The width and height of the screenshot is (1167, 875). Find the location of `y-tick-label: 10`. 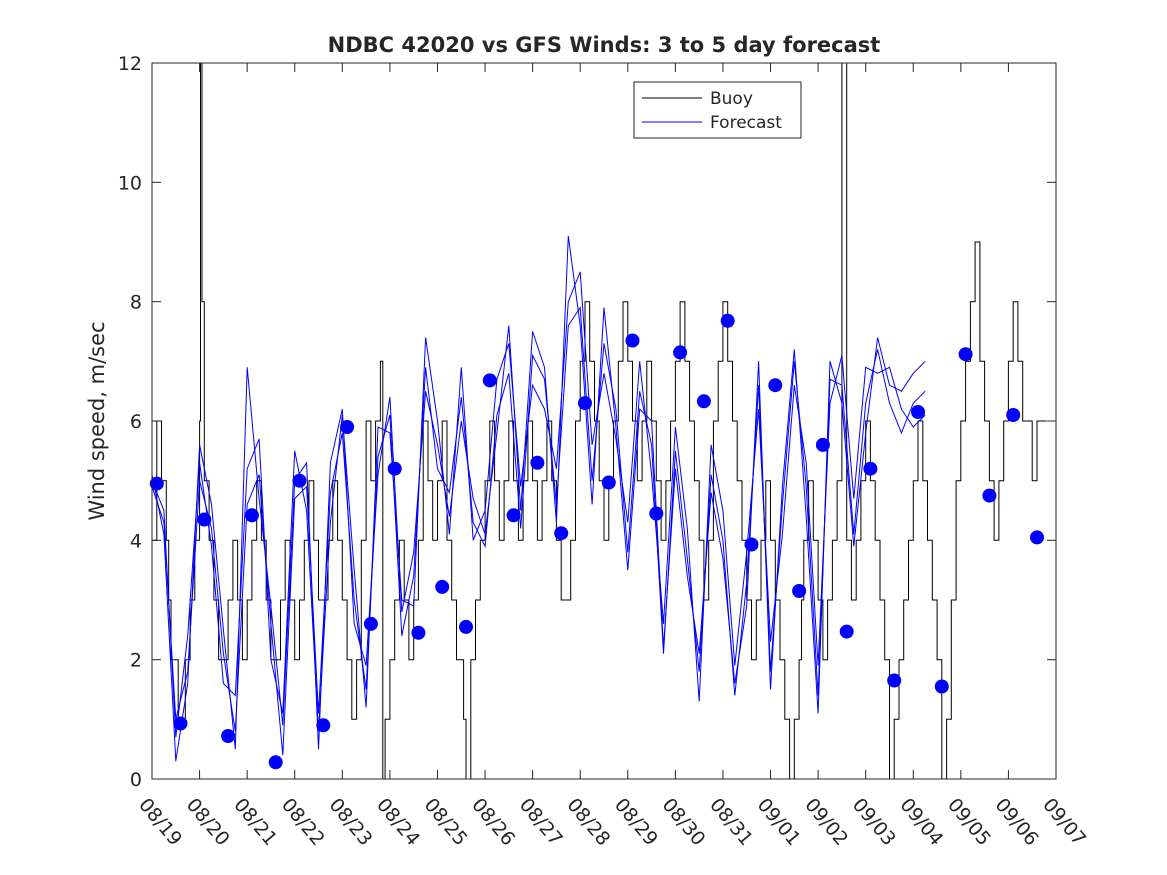

y-tick-label: 10 is located at coordinates (130, 183).